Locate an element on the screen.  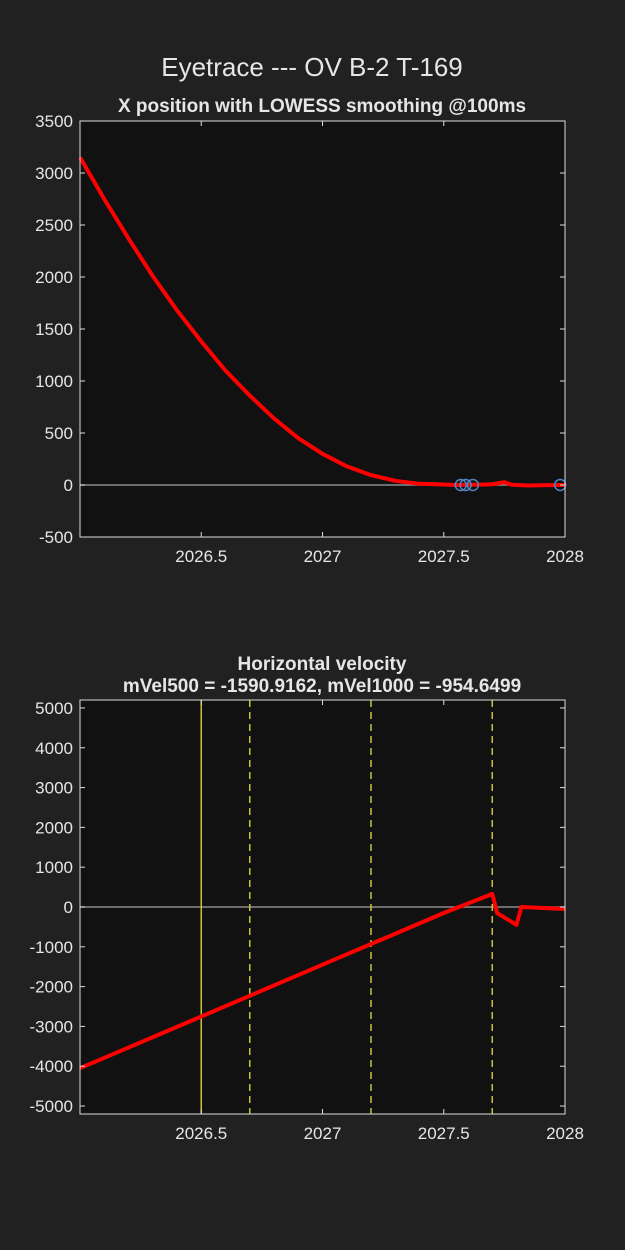
position-xtick-label: 2027.5 is located at coordinates (444, 556).